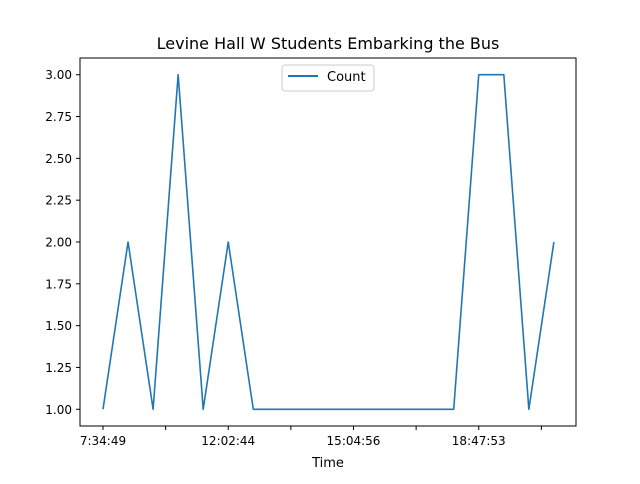 The image size is (640, 484). I want to click on y-tick-label: 2.75, so click(58, 117).